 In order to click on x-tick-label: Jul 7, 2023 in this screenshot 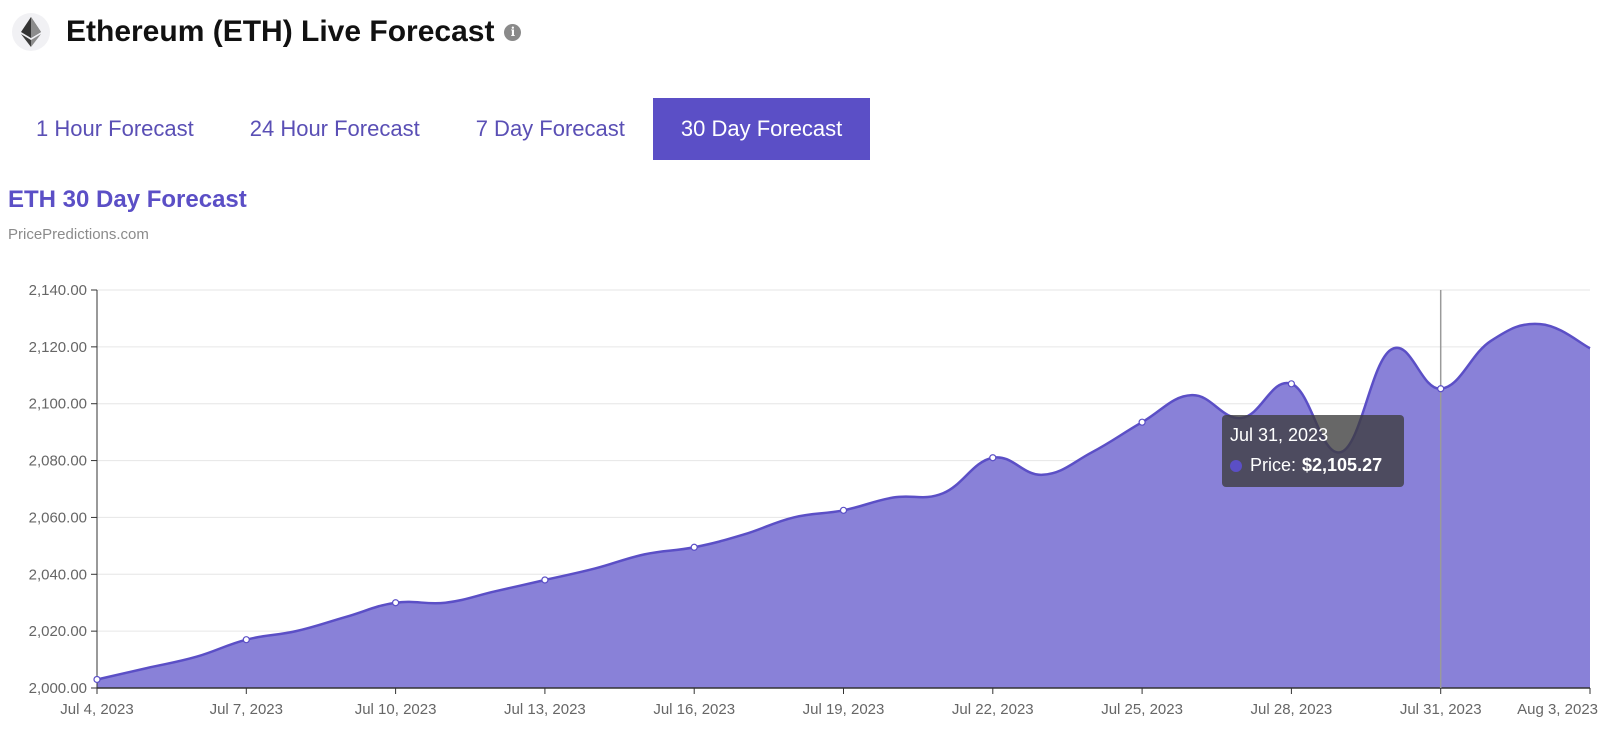, I will do `click(246, 709)`.